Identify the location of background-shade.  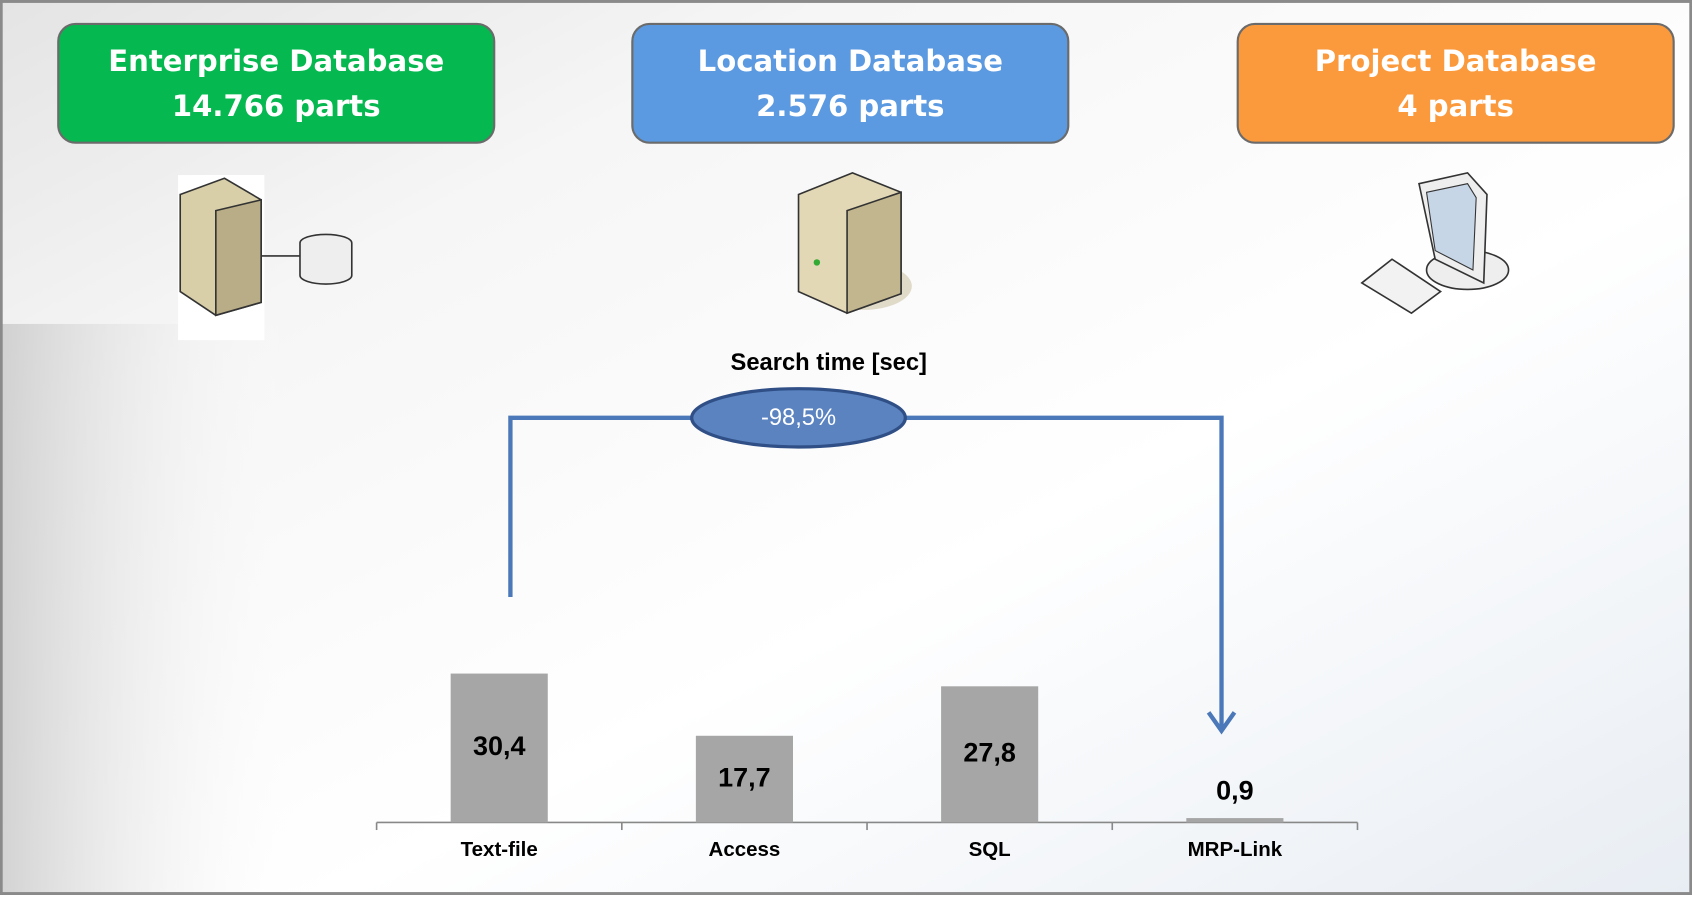
(151, 609).